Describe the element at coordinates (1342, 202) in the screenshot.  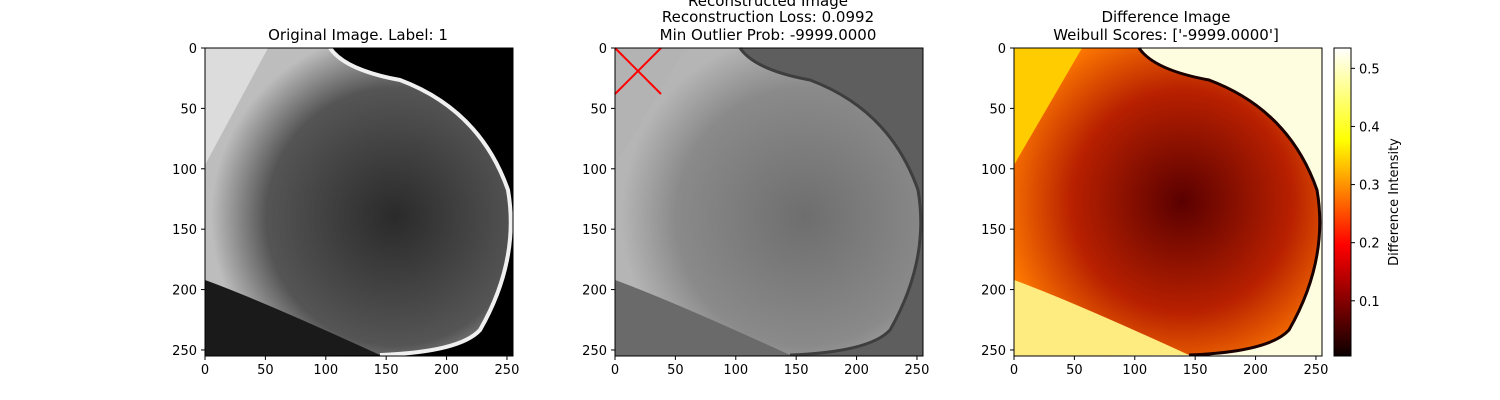
I see `colorbar-gradient` at that location.